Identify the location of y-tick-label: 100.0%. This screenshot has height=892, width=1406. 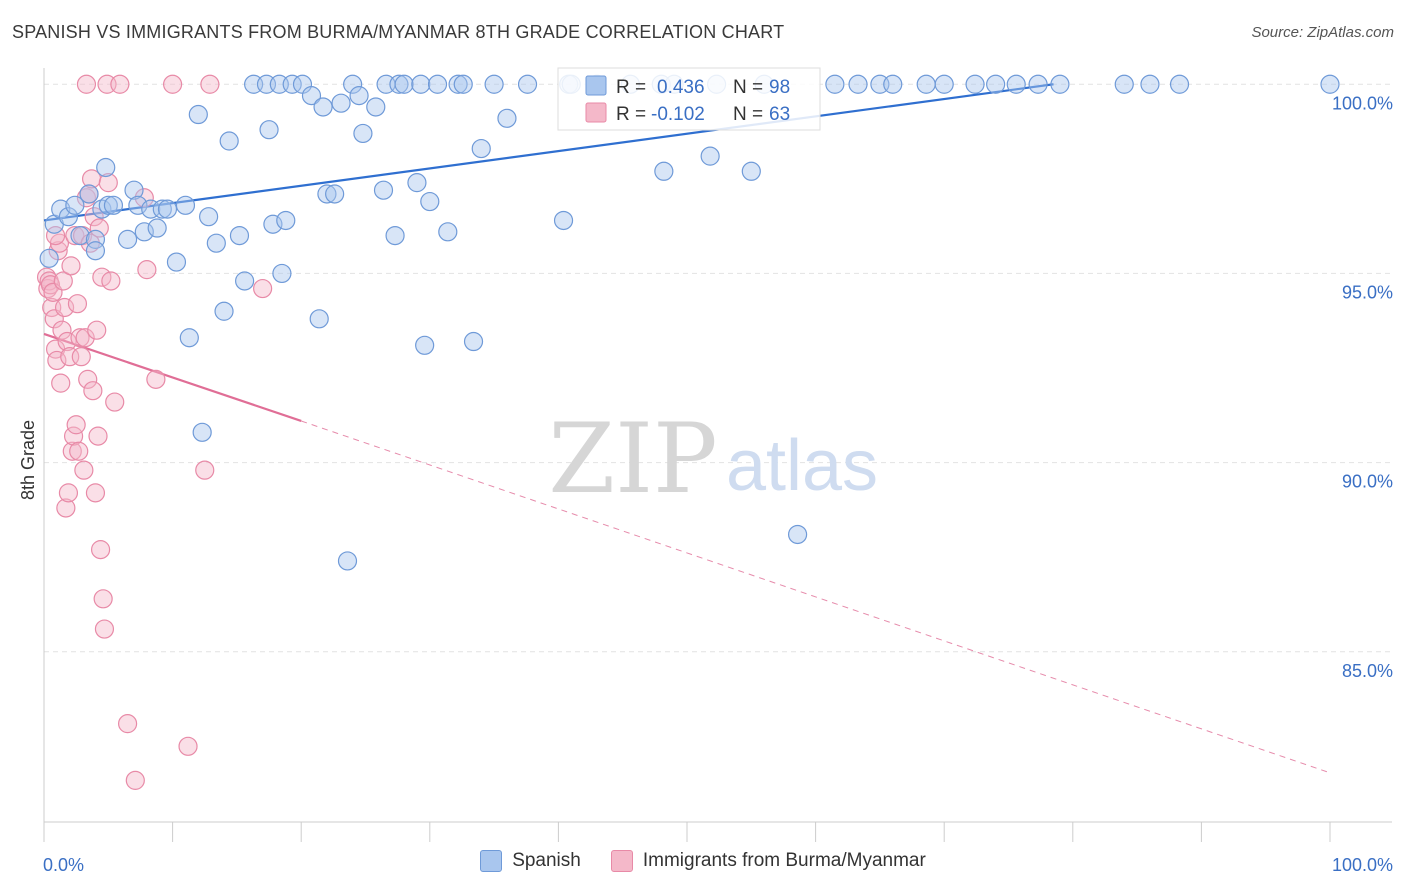
(1362, 103).